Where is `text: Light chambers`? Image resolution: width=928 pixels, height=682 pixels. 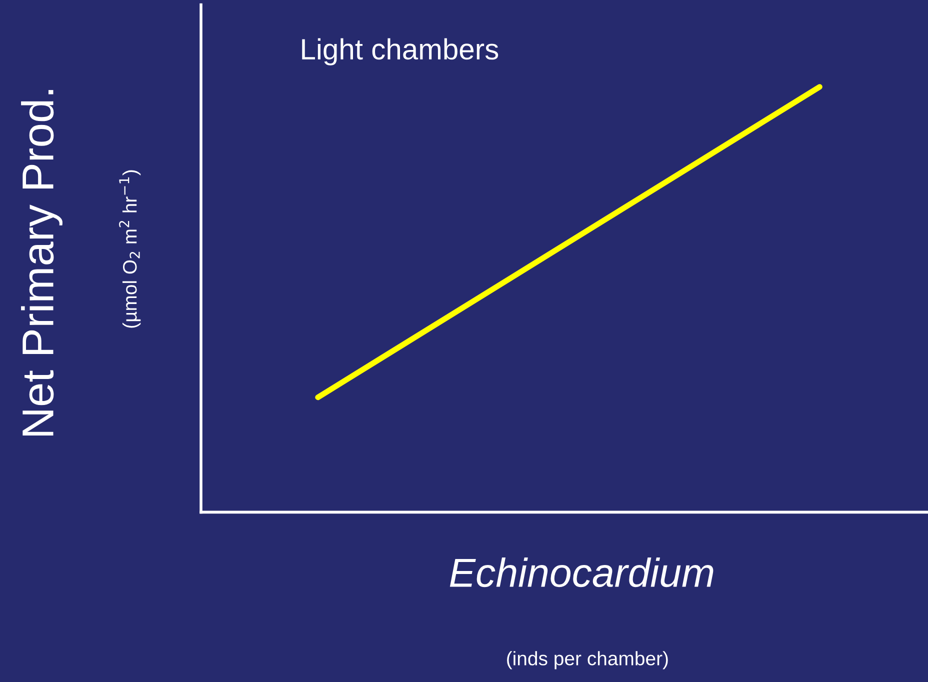 text: Light chambers is located at coordinates (400, 52).